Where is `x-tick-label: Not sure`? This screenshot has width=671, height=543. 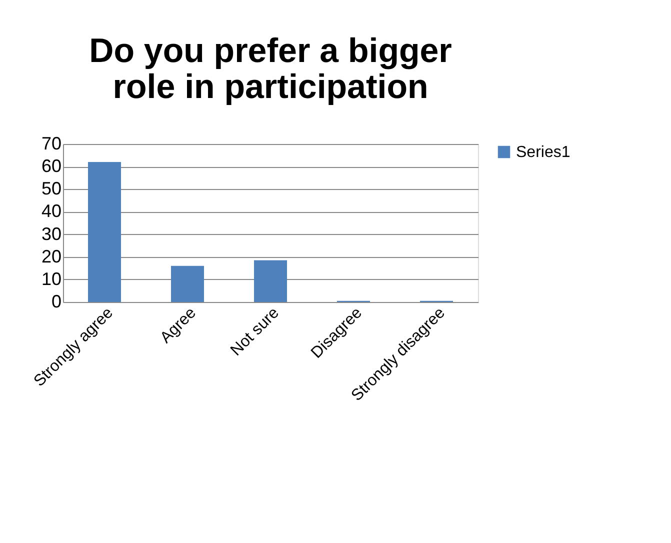 x-tick-label: Not sure is located at coordinates (255, 332).